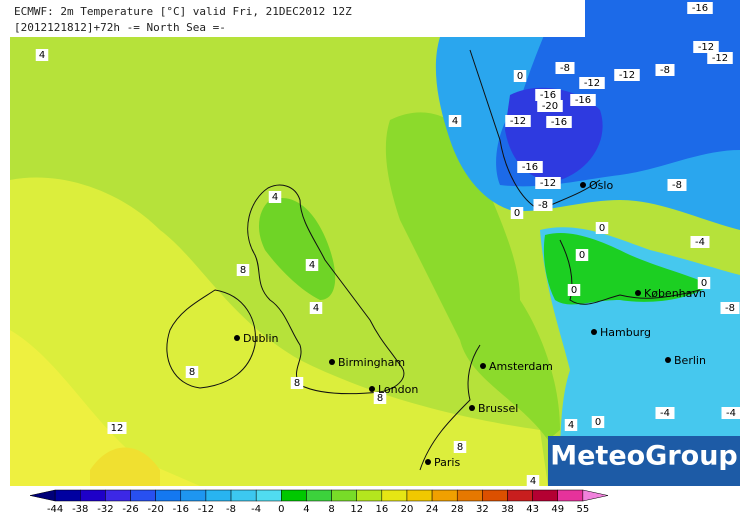 This screenshot has width=740, height=515. I want to click on contour-label: 12, so click(117, 428).